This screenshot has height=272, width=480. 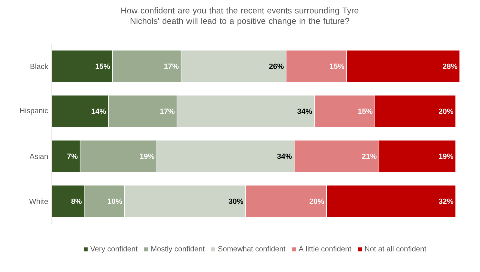 What do you see at coordinates (240, 17) in the screenshot?
I see `chart-title: How confident are you that the recent events surrounding Tyre Nichols' death will lead to a positive change in the future?` at bounding box center [240, 17].